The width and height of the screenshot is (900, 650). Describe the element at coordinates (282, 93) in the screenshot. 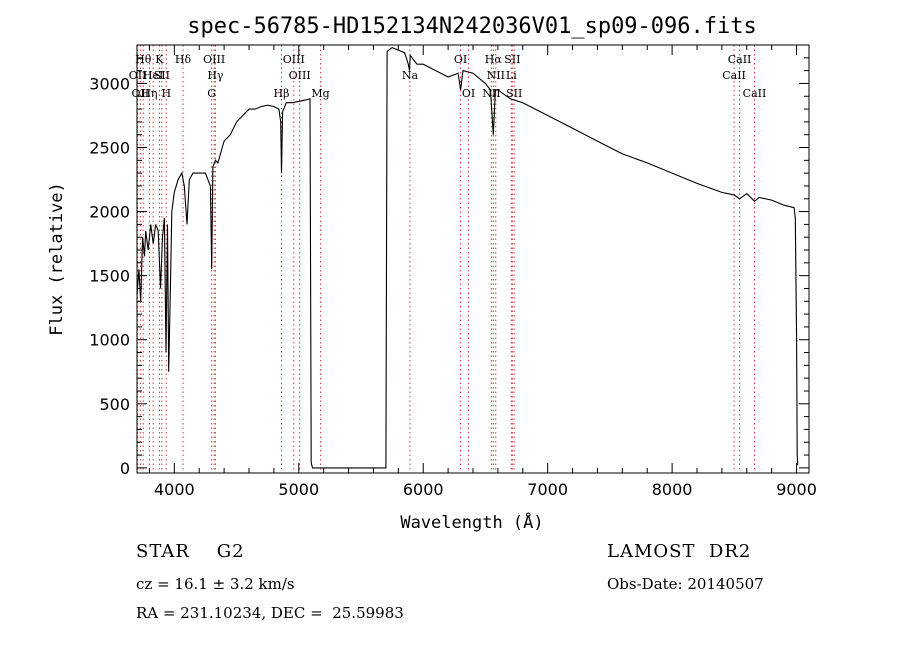

I see `line-label: Hβ` at that location.